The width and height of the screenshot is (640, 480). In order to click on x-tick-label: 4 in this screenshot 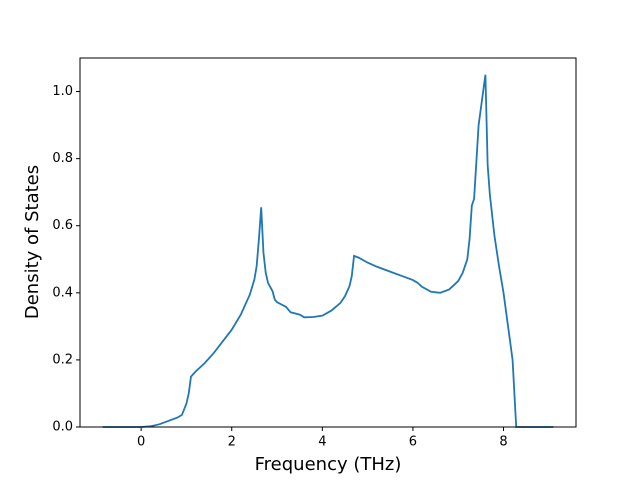, I will do `click(322, 442)`.